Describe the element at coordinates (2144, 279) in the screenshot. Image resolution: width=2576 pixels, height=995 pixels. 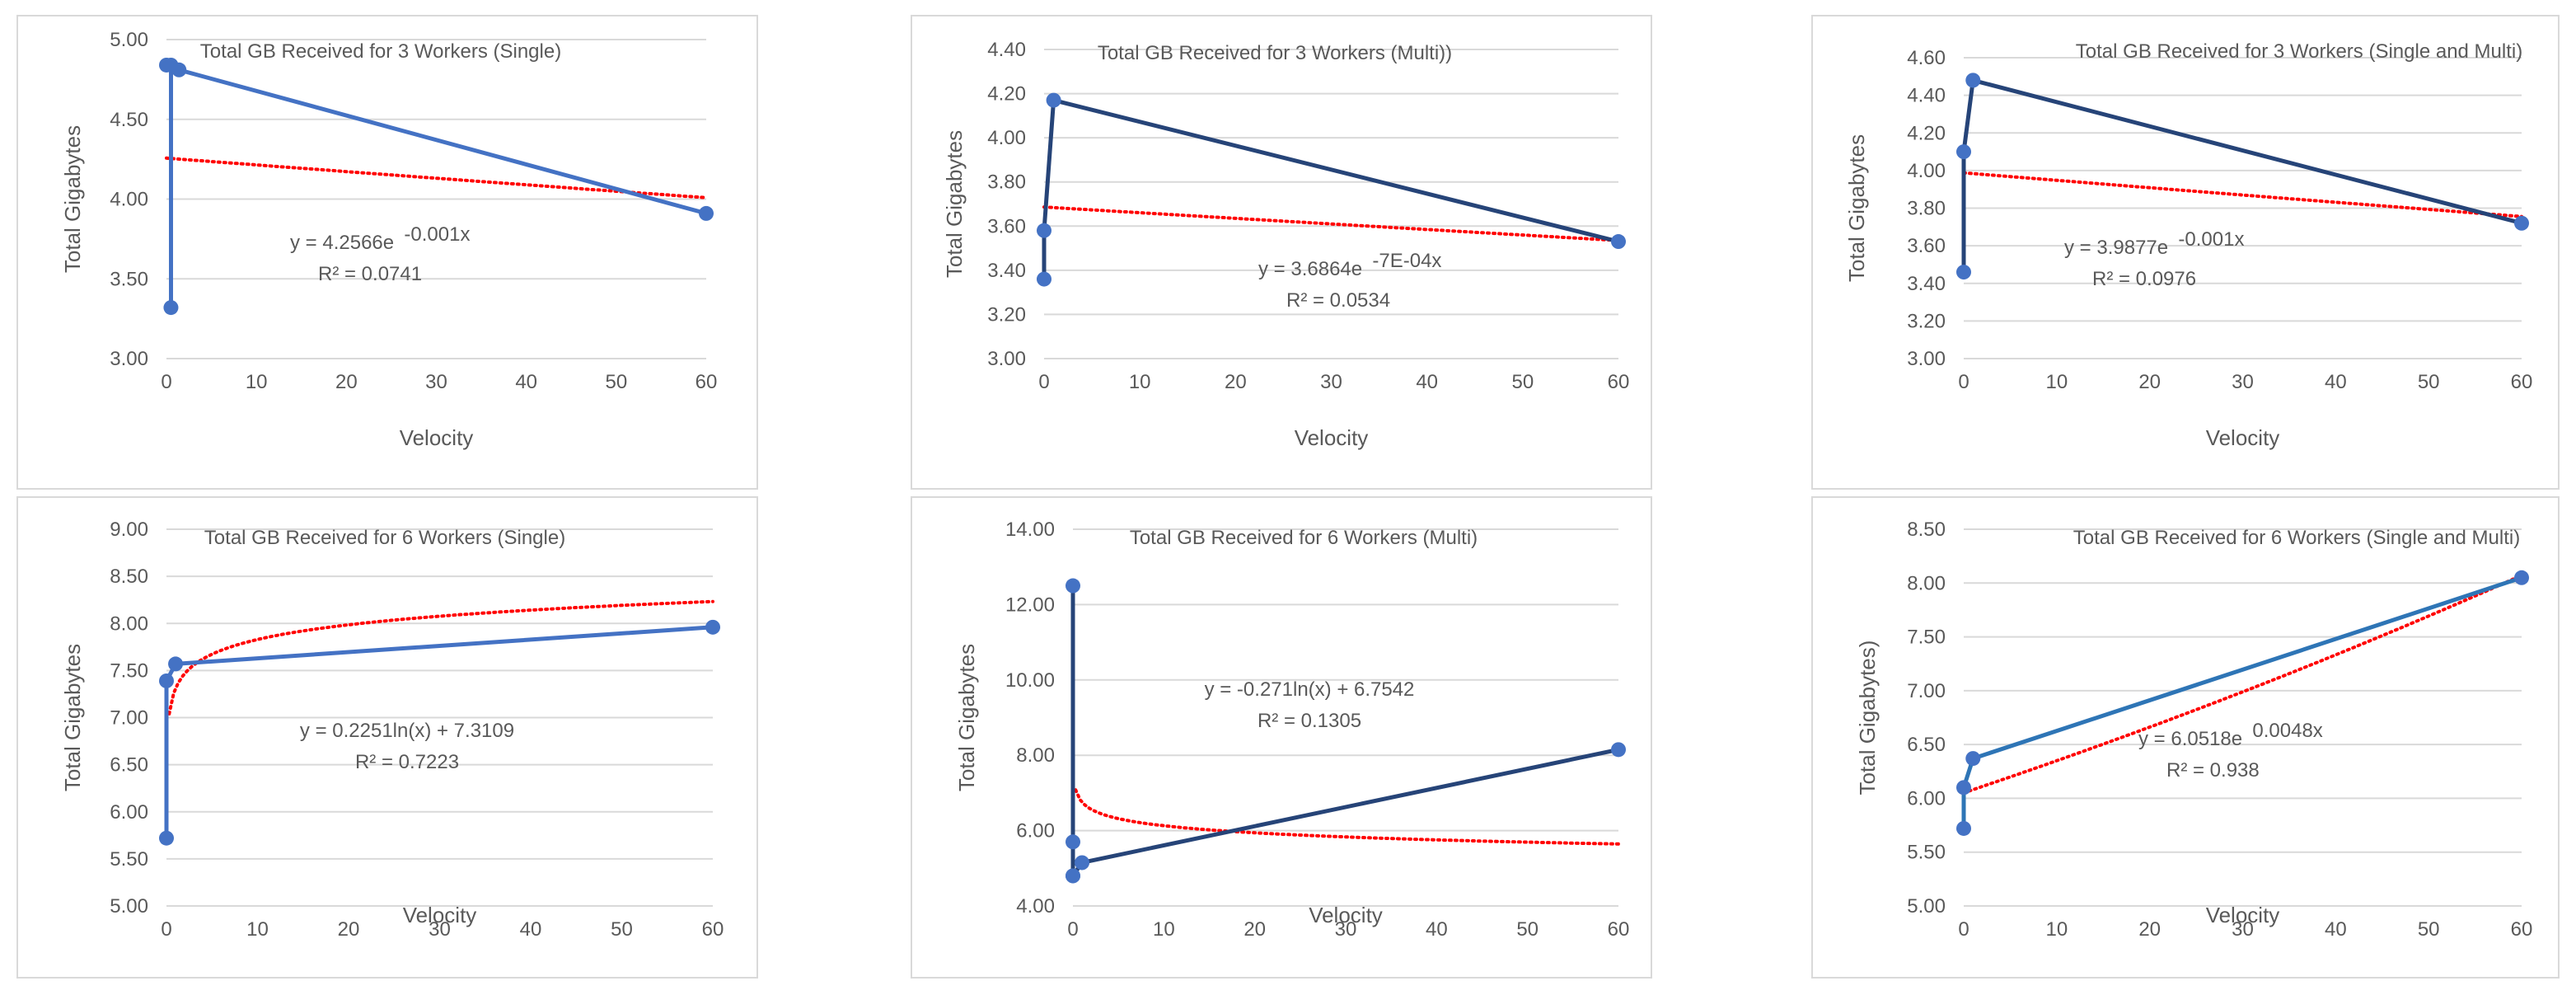
I see `trendline-r-squared: R² = 0.0976` at that location.